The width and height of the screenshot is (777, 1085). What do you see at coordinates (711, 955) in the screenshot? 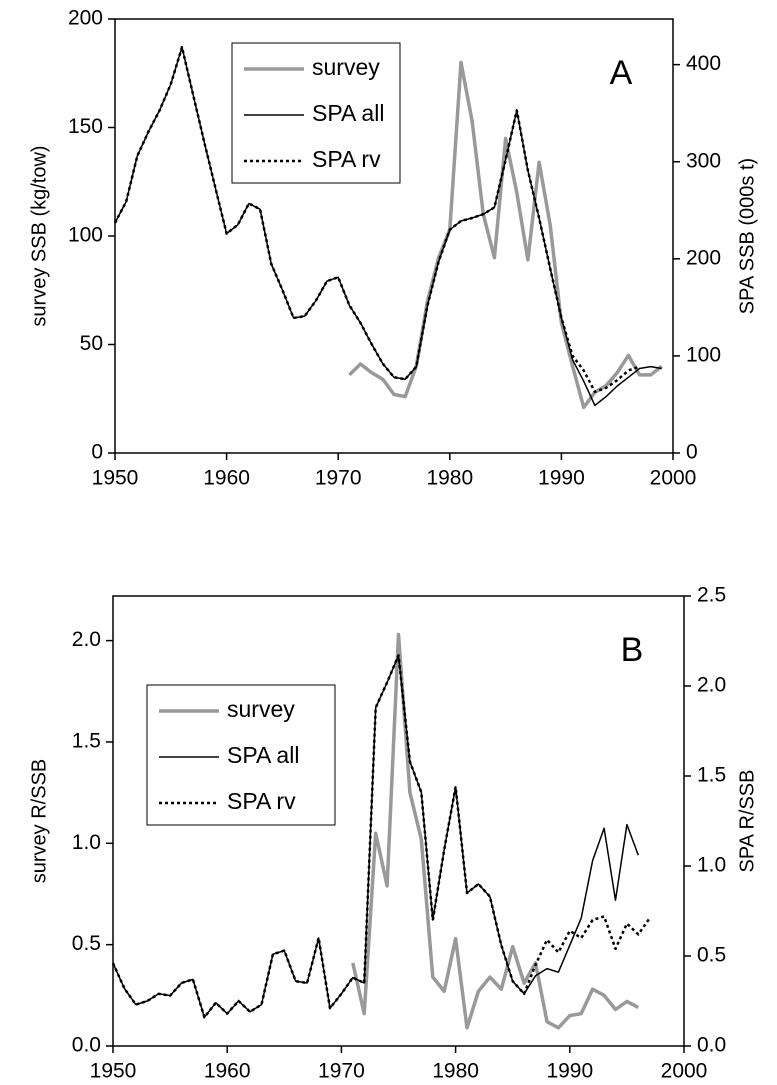
I see `y2-tick-label: 0.5` at bounding box center [711, 955].